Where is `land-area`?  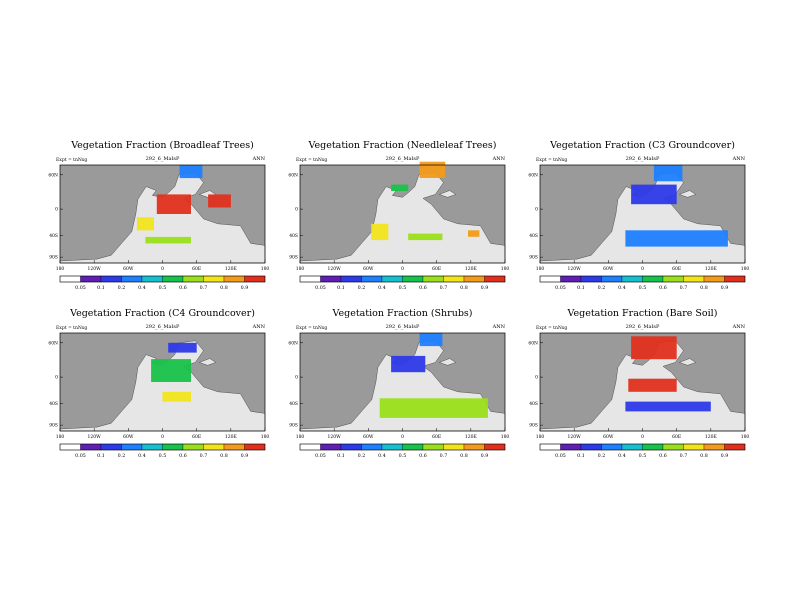
land-area is located at coordinates (402, 218).